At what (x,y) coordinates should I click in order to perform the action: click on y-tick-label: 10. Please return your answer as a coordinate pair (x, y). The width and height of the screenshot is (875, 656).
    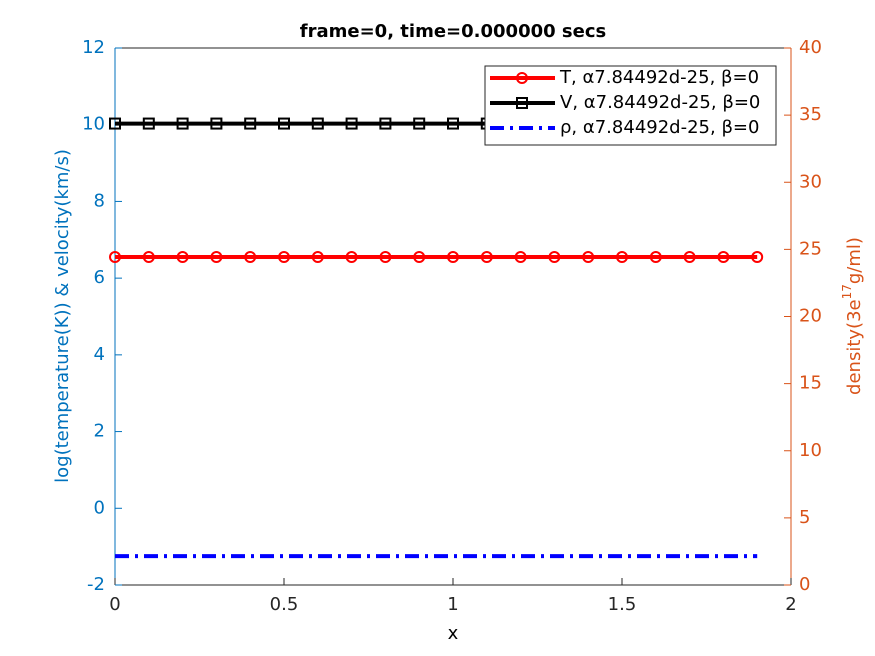
    Looking at the image, I should click on (93, 124).